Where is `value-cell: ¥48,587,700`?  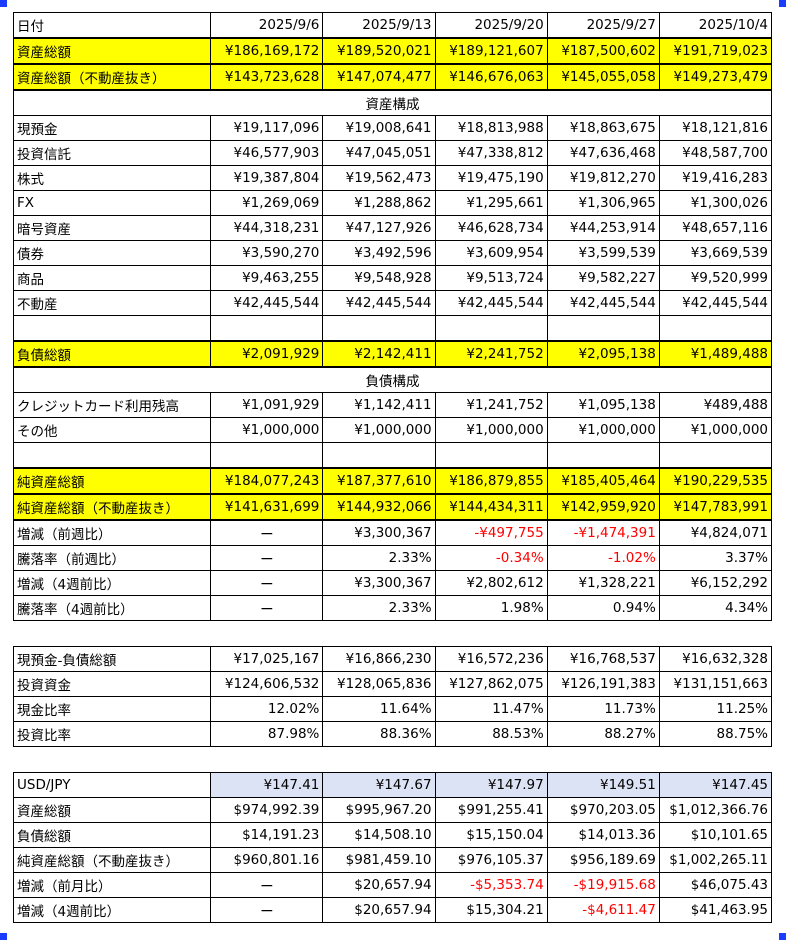 value-cell: ¥48,587,700 is located at coordinates (715, 153).